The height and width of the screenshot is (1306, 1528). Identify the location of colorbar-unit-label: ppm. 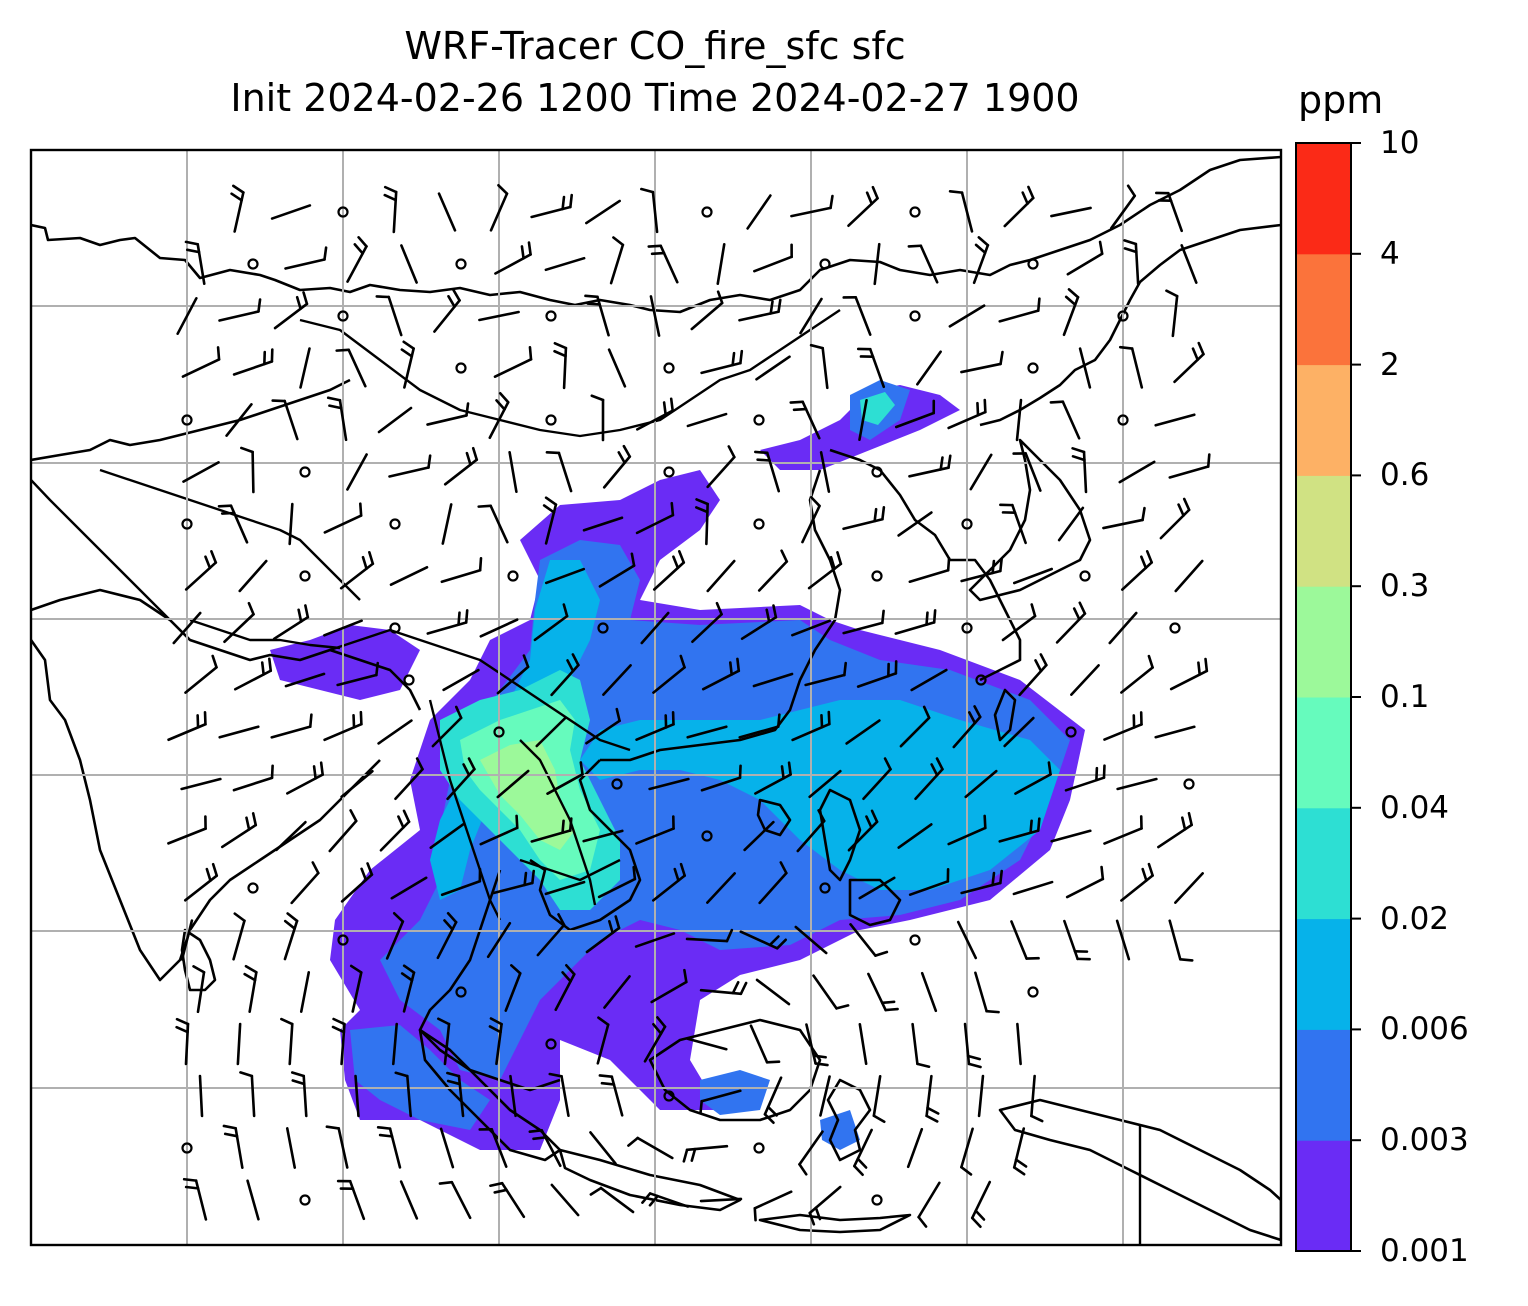
(1341, 100).